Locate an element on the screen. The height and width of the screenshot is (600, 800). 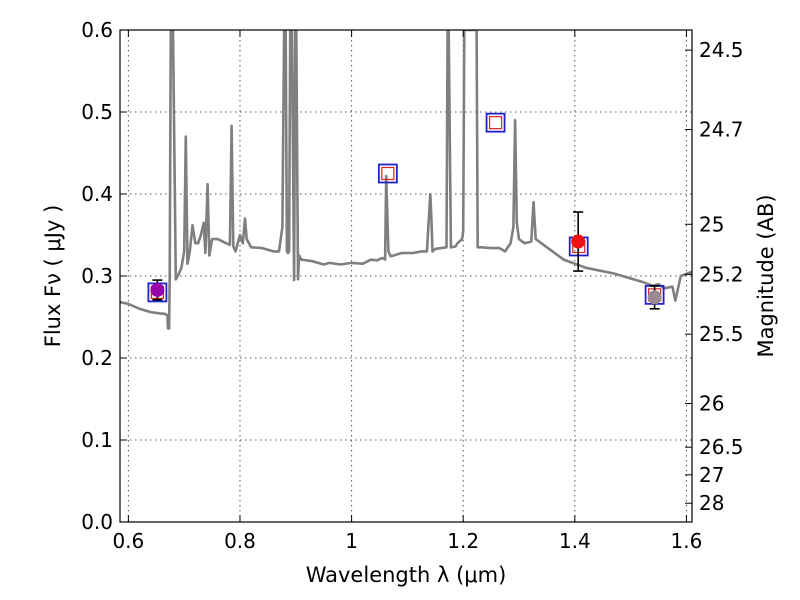
y-tick-label: 0.6 is located at coordinates (97, 30).